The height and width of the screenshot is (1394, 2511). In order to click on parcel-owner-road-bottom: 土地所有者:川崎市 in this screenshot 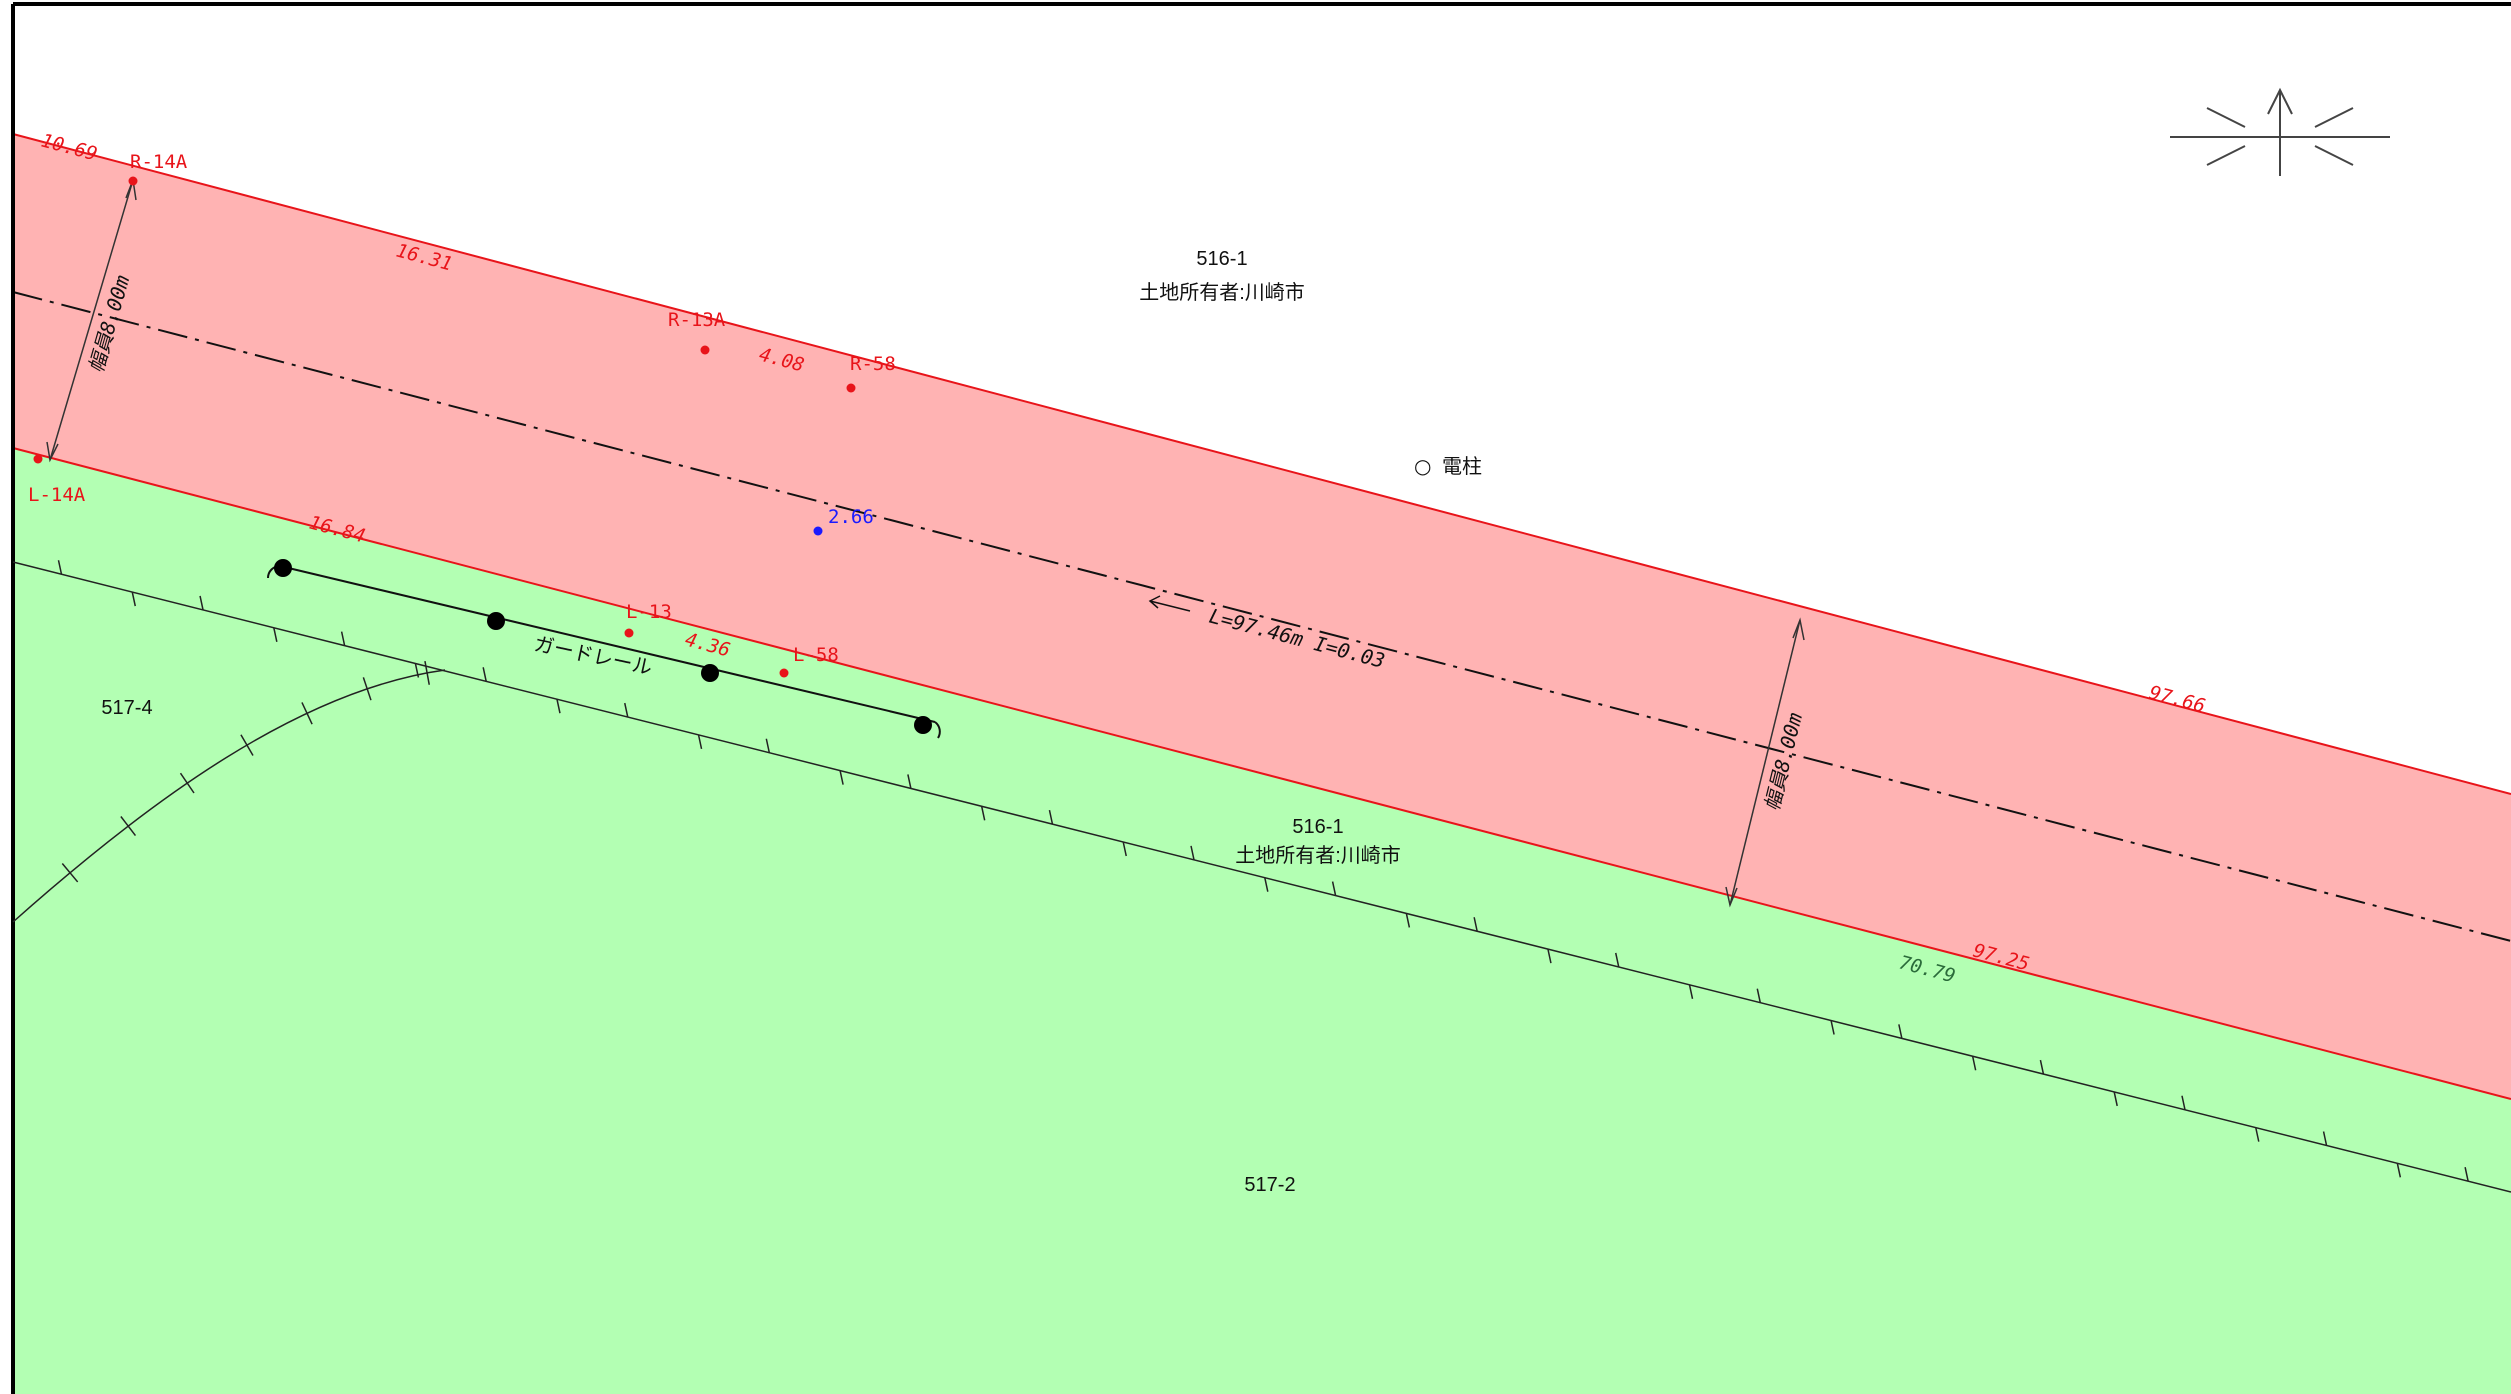, I will do `click(1318, 855)`.